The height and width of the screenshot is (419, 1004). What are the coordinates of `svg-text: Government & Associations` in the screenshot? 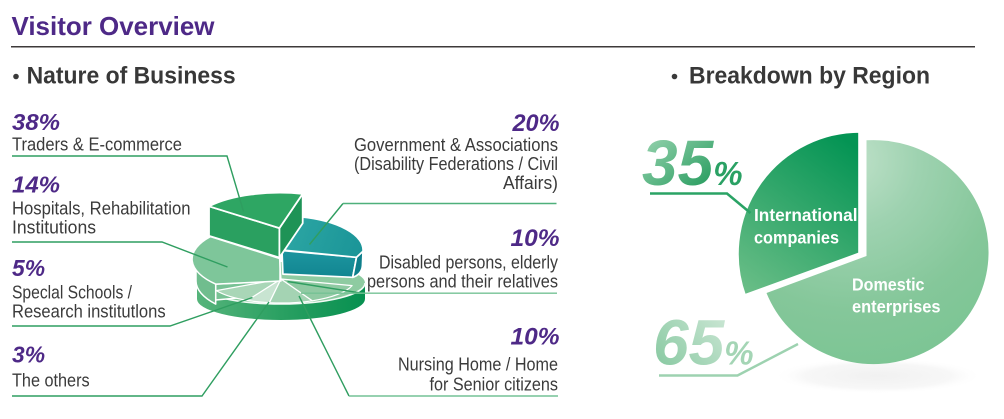 It's located at (456, 144).